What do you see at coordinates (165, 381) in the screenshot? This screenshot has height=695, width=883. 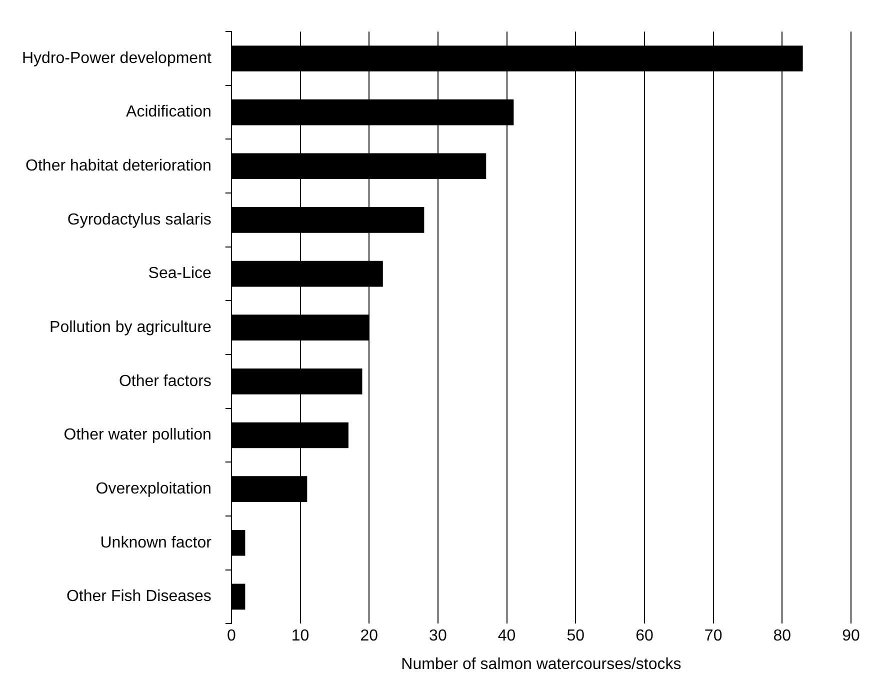 I see `y-tick-label: Other factors` at bounding box center [165, 381].